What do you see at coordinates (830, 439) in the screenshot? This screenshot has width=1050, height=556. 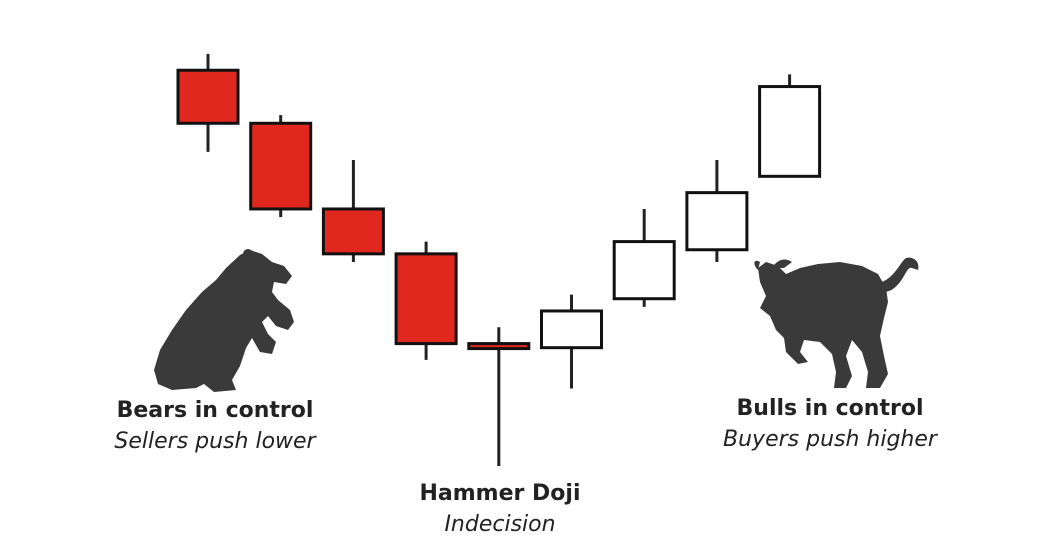 I see `bulls-subtitle: Buyers push higher` at bounding box center [830, 439].